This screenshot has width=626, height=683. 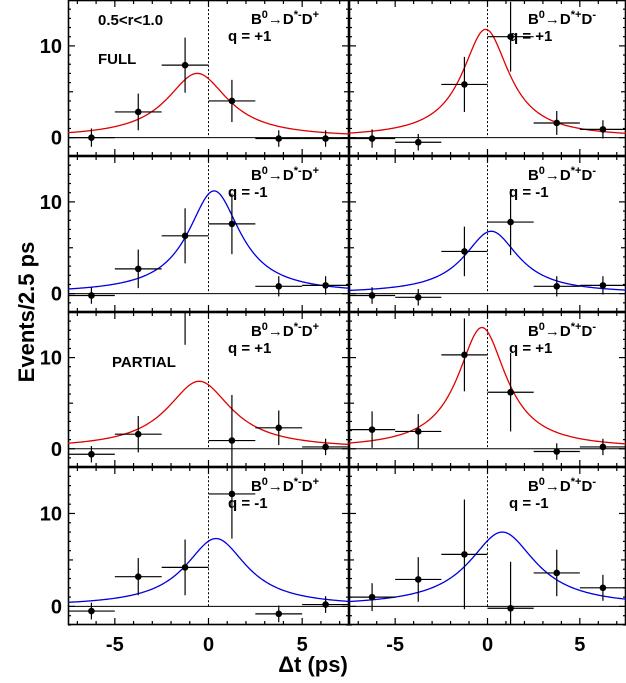 I want to click on axis-ticks, so click(x=208, y=389).